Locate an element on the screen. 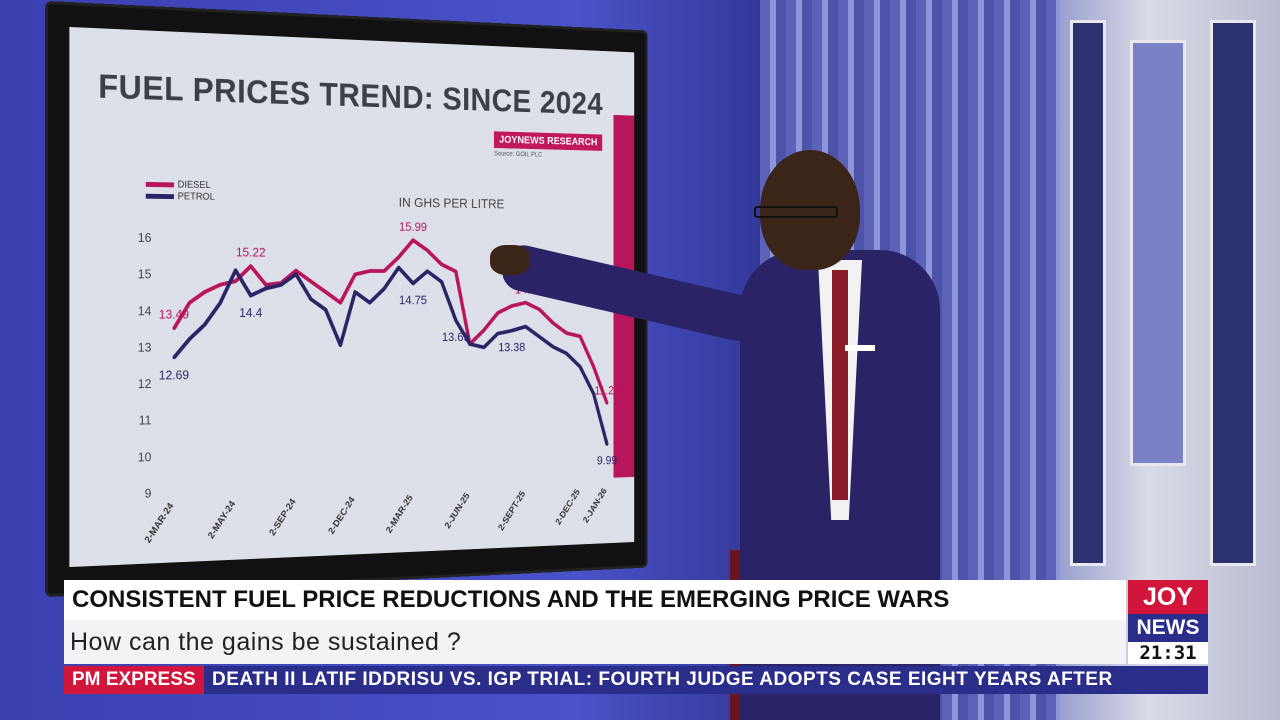 This screenshot has width=1280, height=720. data-label: 9.99 is located at coordinates (607, 460).